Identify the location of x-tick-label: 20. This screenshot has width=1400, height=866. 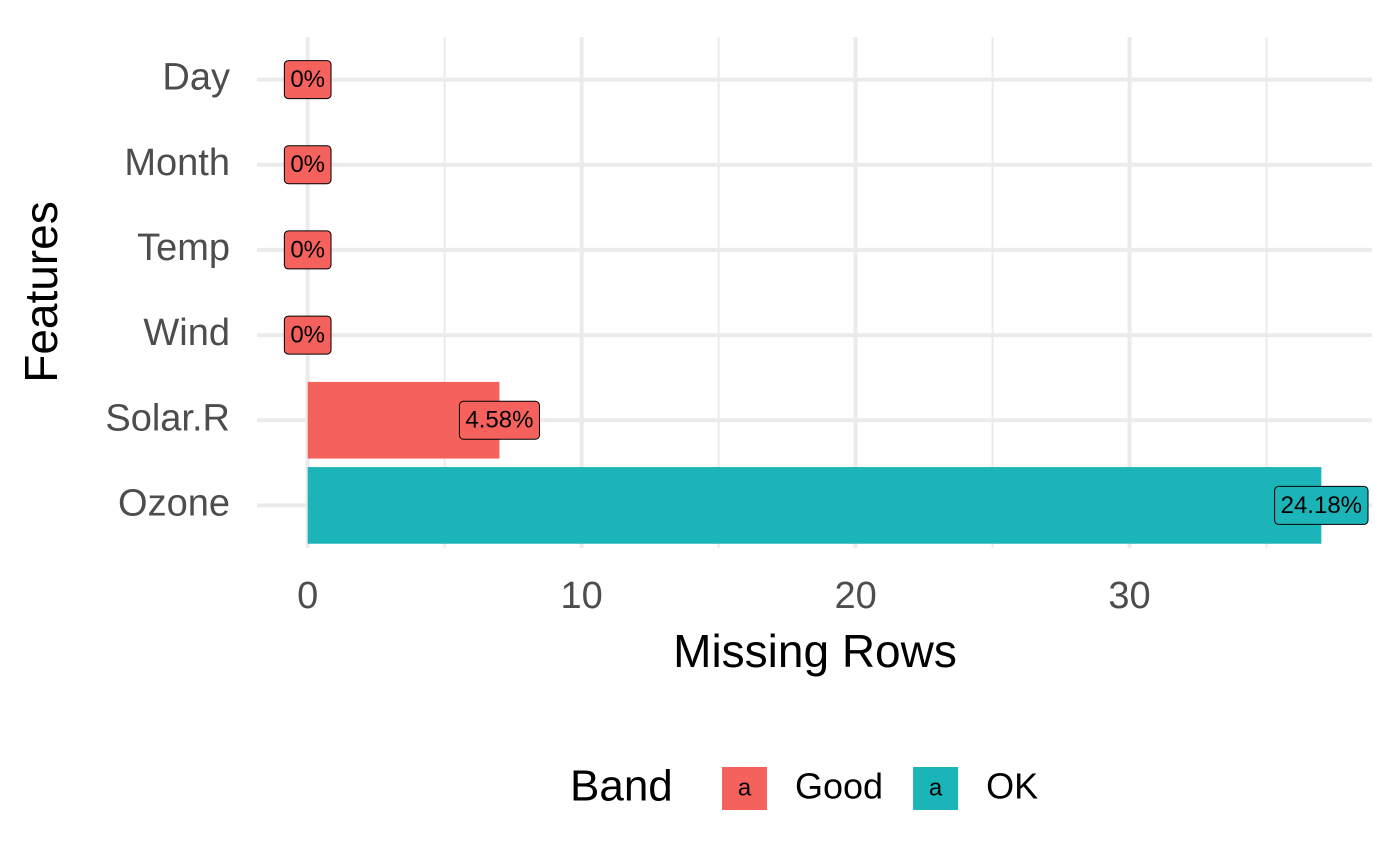
(855, 596).